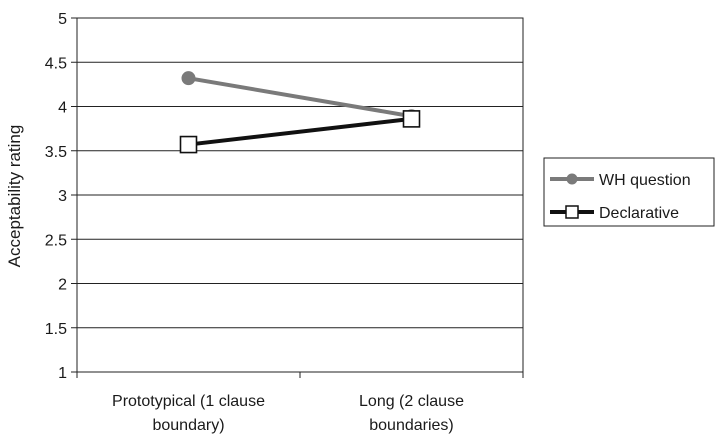  Describe the element at coordinates (411, 413) in the screenshot. I see `x-tick-label: Long (2 clause boundaries)` at that location.